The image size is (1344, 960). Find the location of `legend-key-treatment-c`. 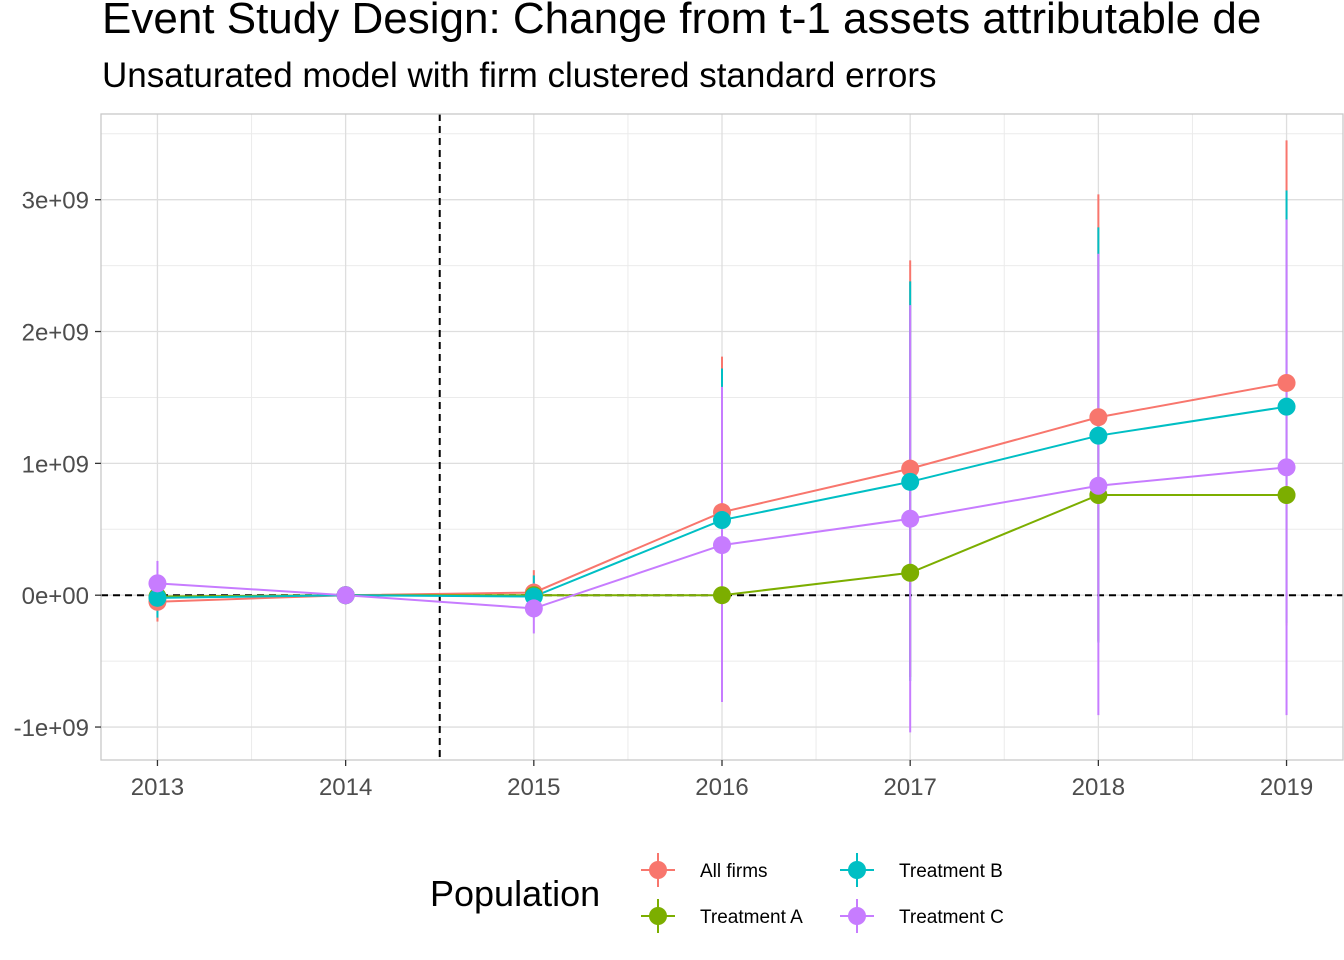

legend-key-treatment-c is located at coordinates (857, 916).